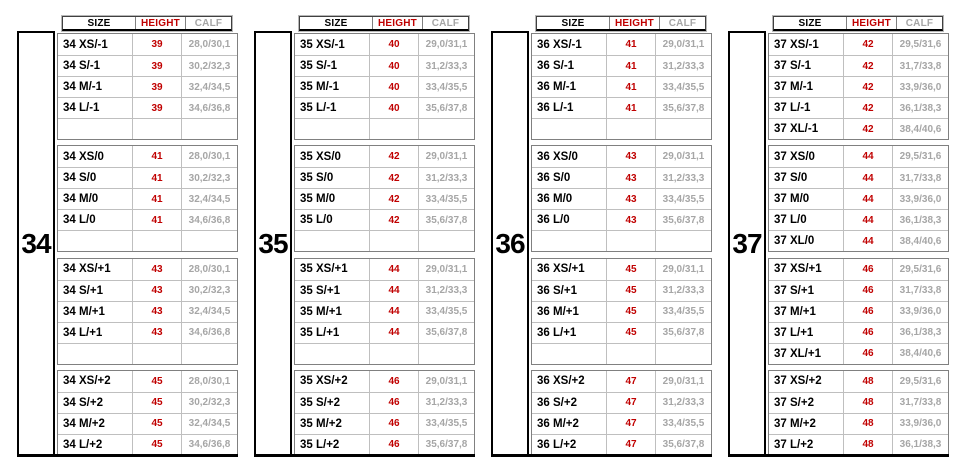 The height and width of the screenshot is (476, 953). I want to click on table-row: 37 S/0 44 31,7/33,8, so click(858, 178).